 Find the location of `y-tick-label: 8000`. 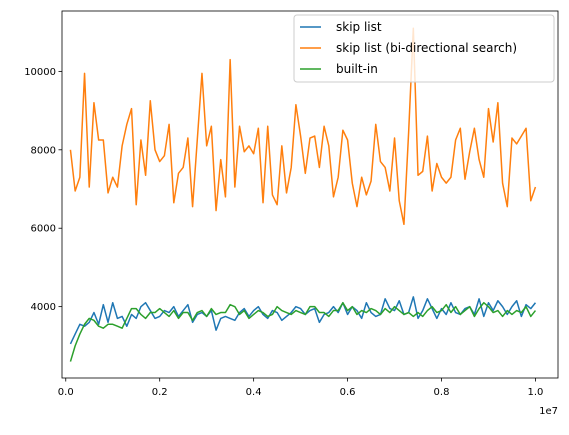

y-tick-label: 8000 is located at coordinates (43, 150).